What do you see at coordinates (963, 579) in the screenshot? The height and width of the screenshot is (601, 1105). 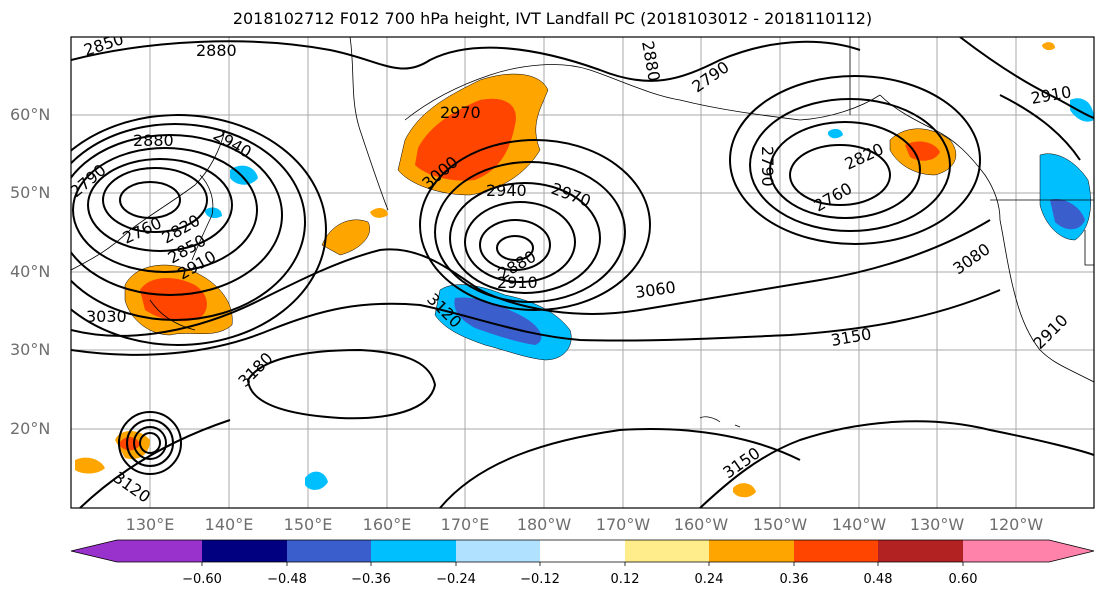 I see `colorbar-tick-label: 0.60` at bounding box center [963, 579].